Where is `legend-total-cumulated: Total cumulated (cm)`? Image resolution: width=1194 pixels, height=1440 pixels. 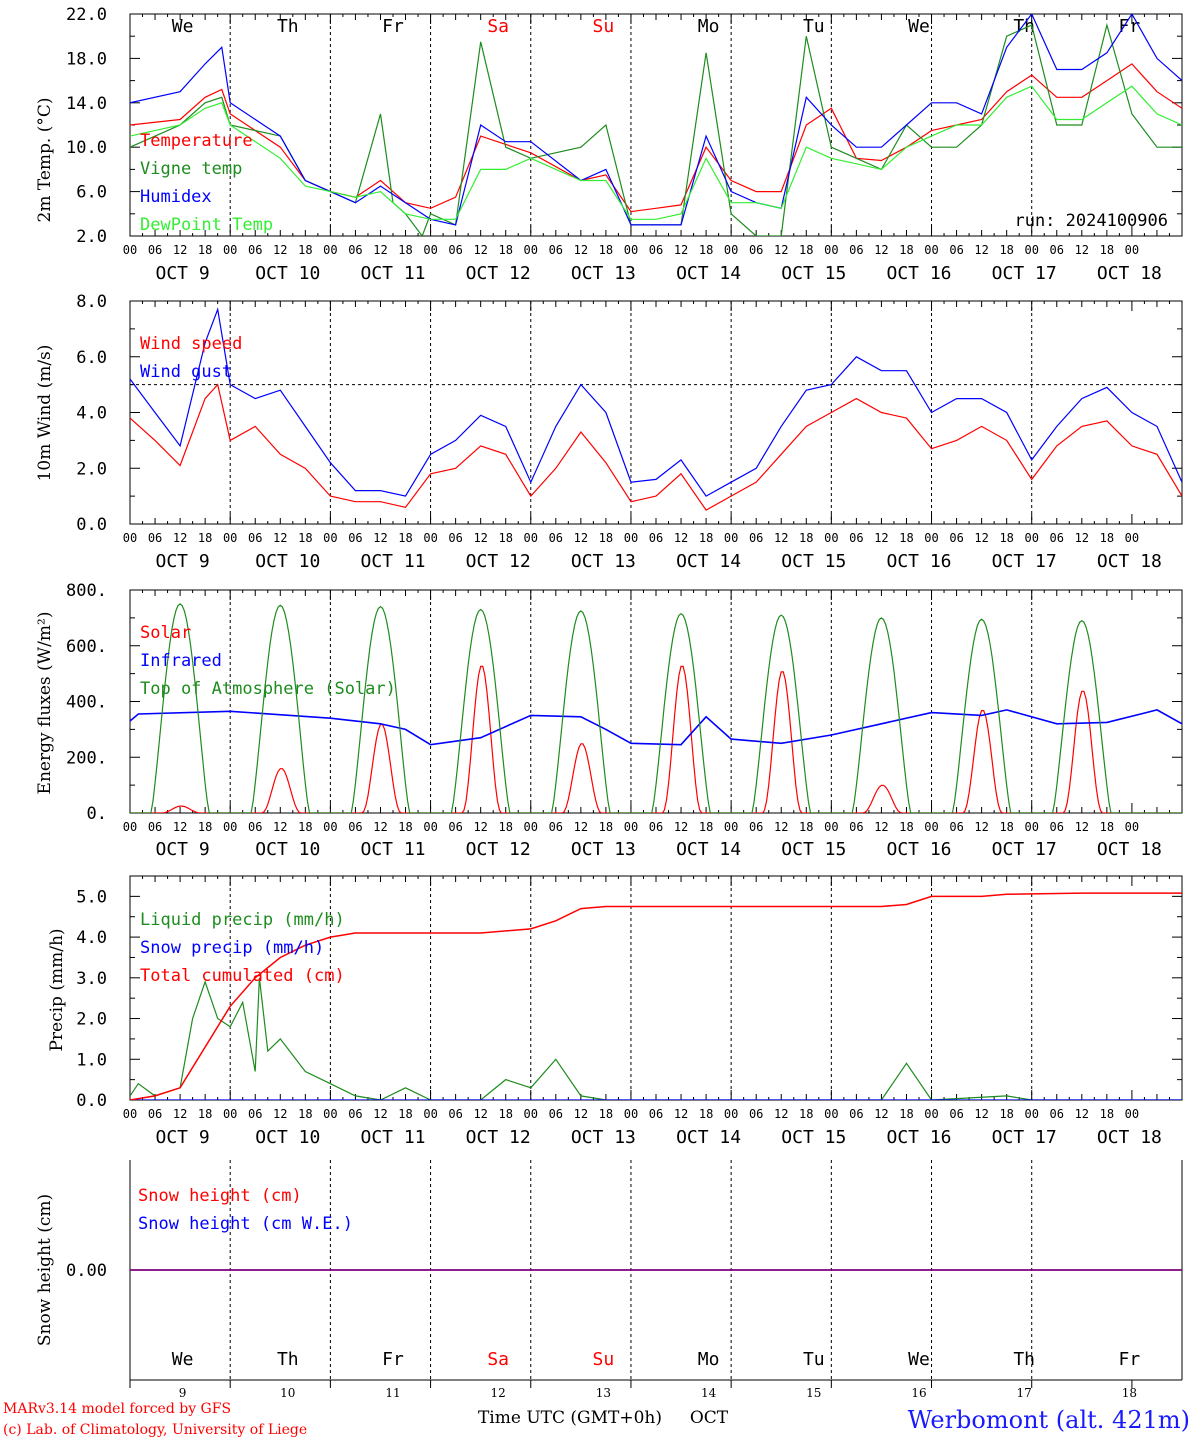 legend-total-cumulated: Total cumulated (cm) is located at coordinates (242, 976).